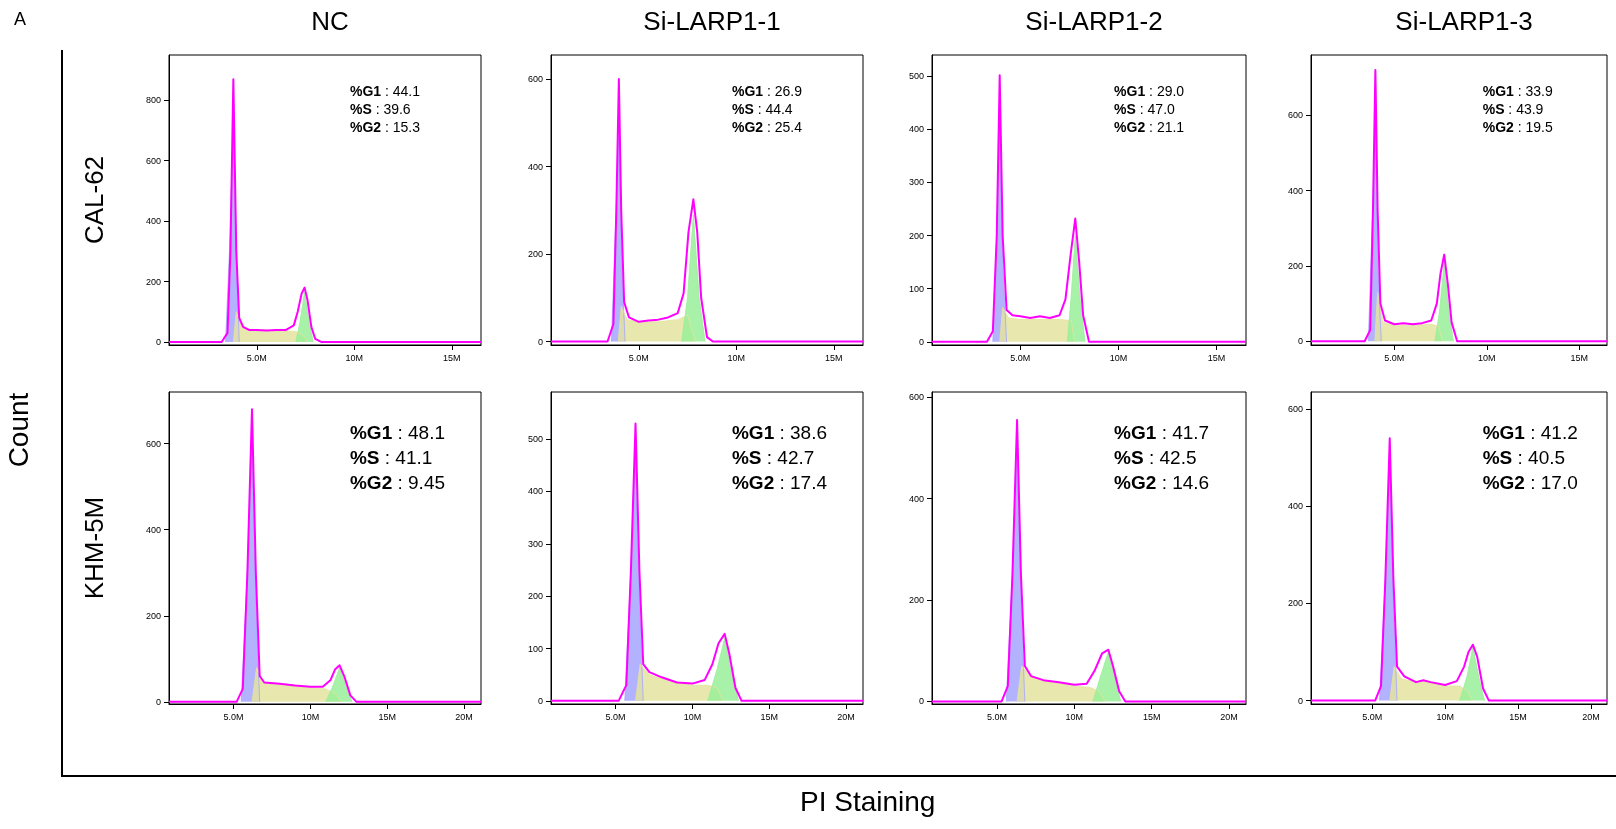 This screenshot has width=1616, height=829. I want to click on annotation: %G1 : 41.2, so click(1530, 433).